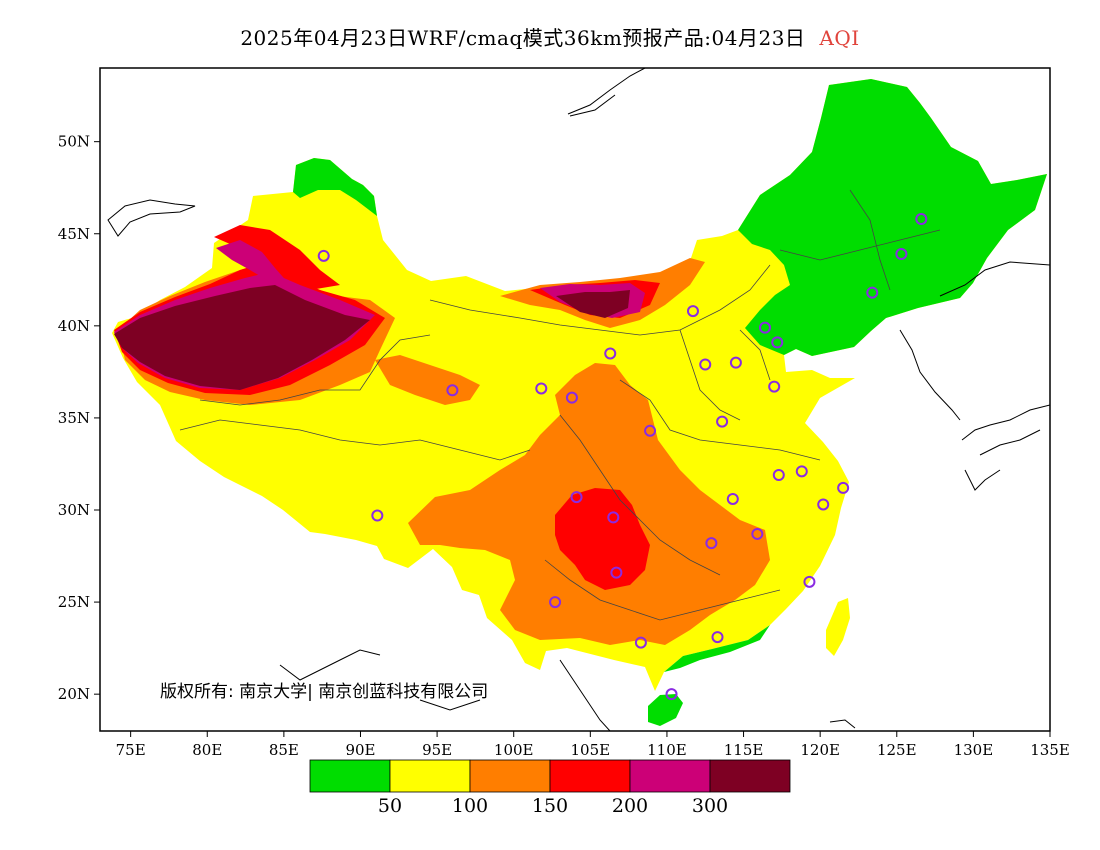  I want to click on colorbar-label: 50, so click(390, 806).